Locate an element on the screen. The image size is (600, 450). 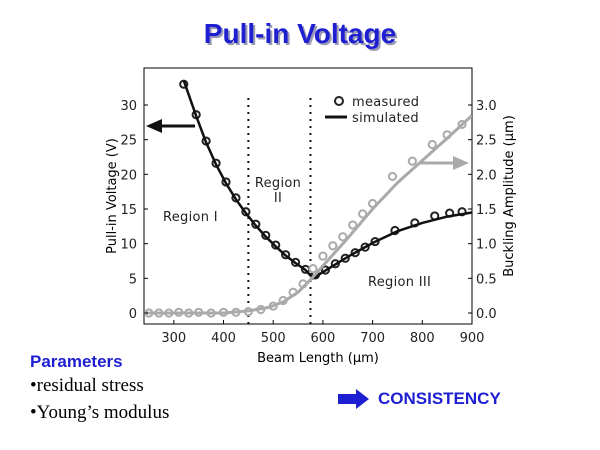
region-label-2: Region II is located at coordinates (278, 191).